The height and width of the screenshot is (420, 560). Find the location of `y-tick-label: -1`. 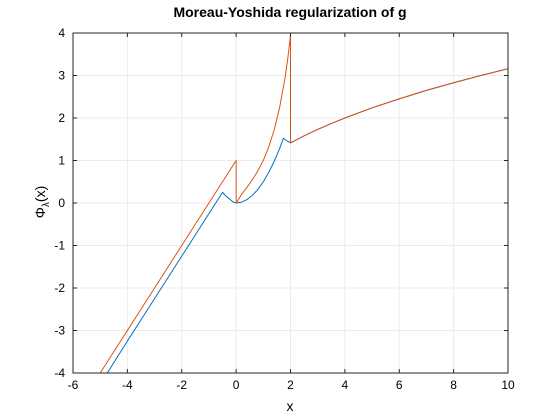

y-tick-label: -1 is located at coordinates (59, 246).